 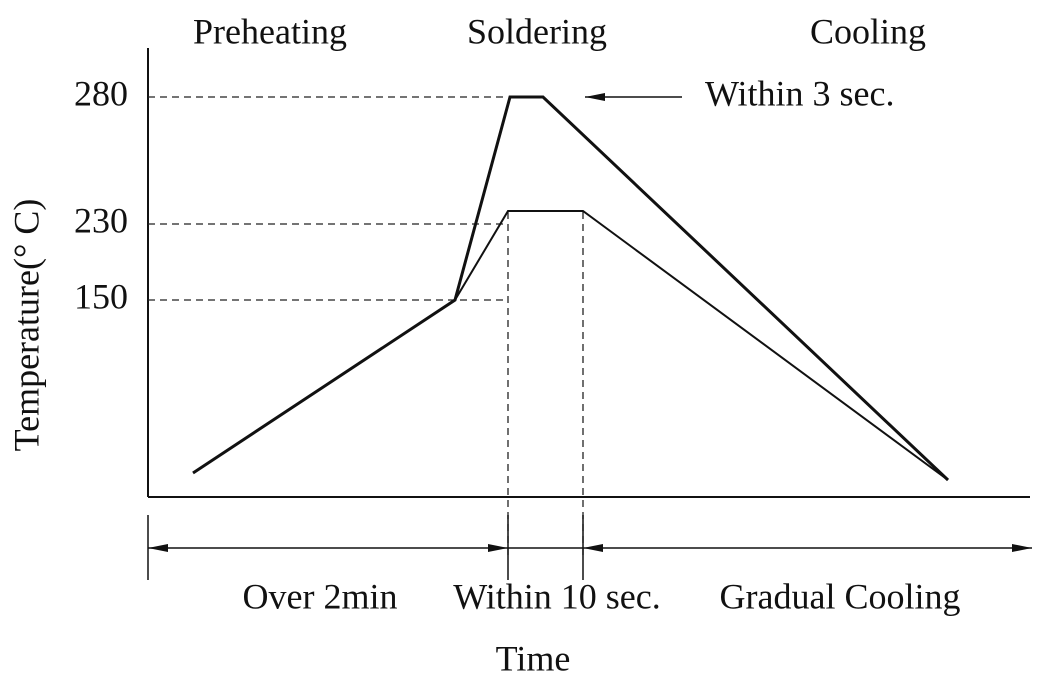 What do you see at coordinates (868, 31) in the screenshot?
I see `phase-label: Cooling` at bounding box center [868, 31].